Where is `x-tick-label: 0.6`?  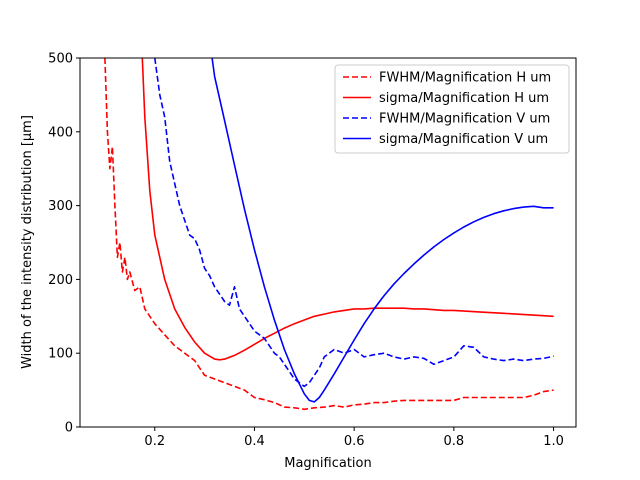
x-tick-label: 0.6 is located at coordinates (354, 441).